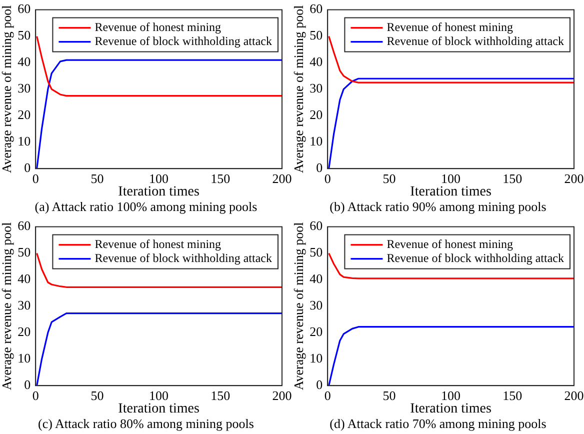 This screenshot has width=584, height=434. Describe the element at coordinates (146, 424) in the screenshot. I see `text: (c) Attack ratio 80% among mining pools` at that location.